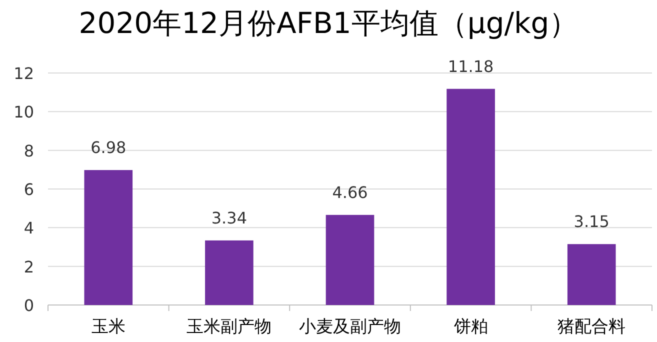  What do you see at coordinates (29, 305) in the screenshot?
I see `y-tick-label: 0` at bounding box center [29, 305].